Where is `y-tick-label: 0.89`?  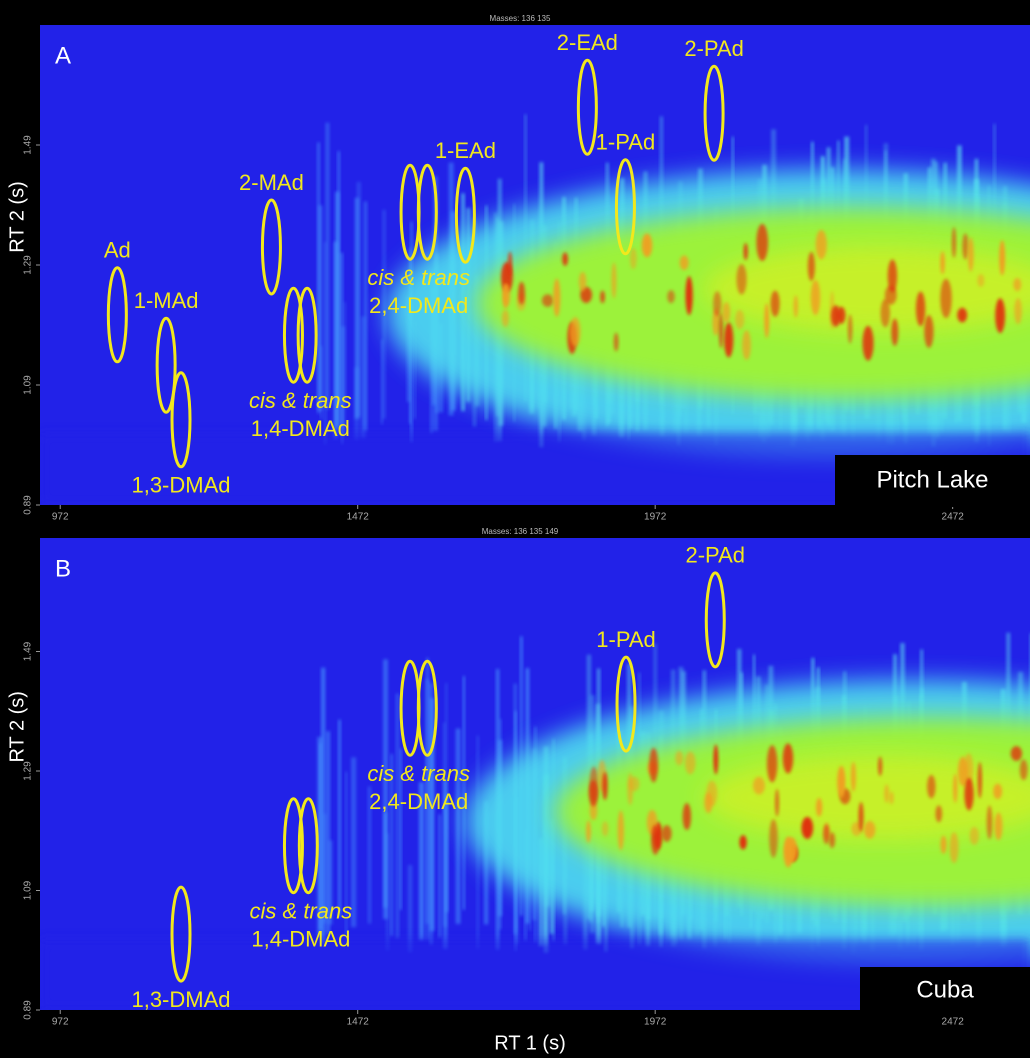
y-tick-label: 0.89 is located at coordinates (28, 1010).